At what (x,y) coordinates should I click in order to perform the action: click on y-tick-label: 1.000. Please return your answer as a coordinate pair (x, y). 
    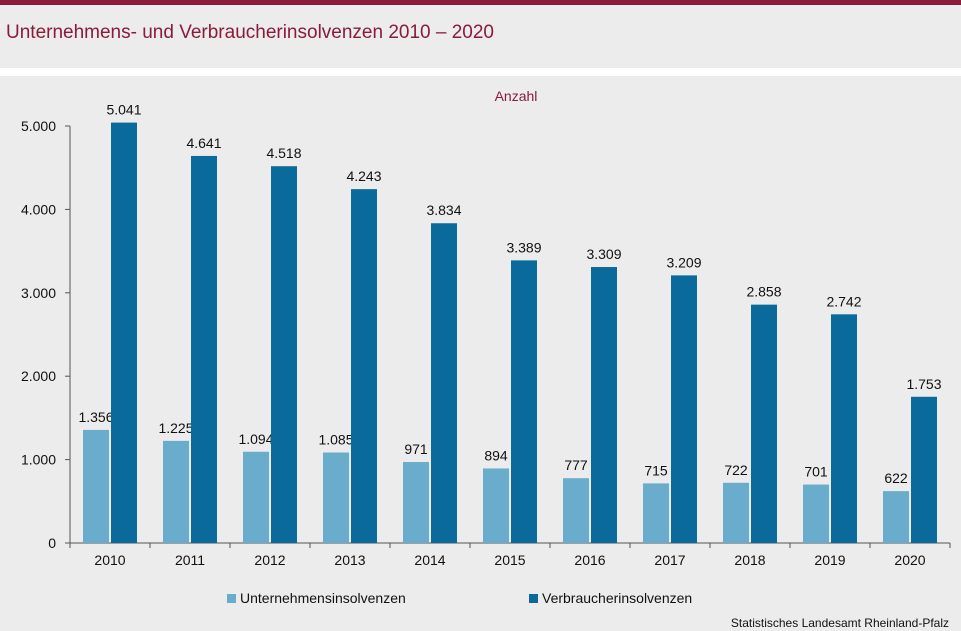
    Looking at the image, I should click on (38, 460).